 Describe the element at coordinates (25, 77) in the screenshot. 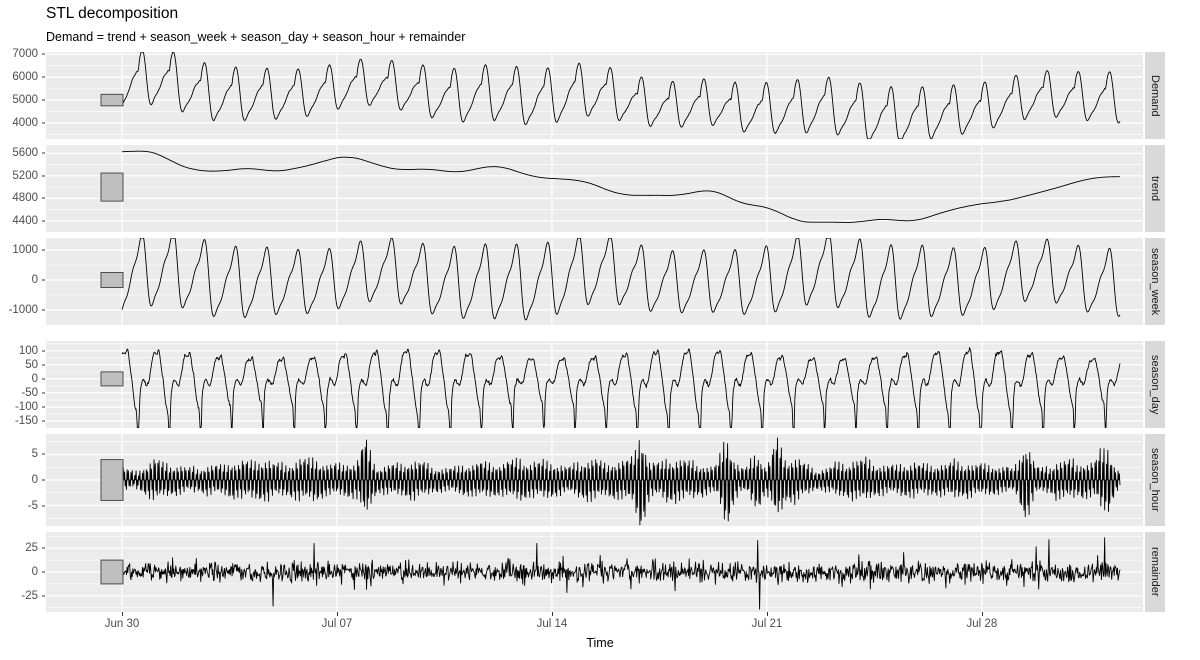

I see `y-axis-tick-label: 6000` at that location.